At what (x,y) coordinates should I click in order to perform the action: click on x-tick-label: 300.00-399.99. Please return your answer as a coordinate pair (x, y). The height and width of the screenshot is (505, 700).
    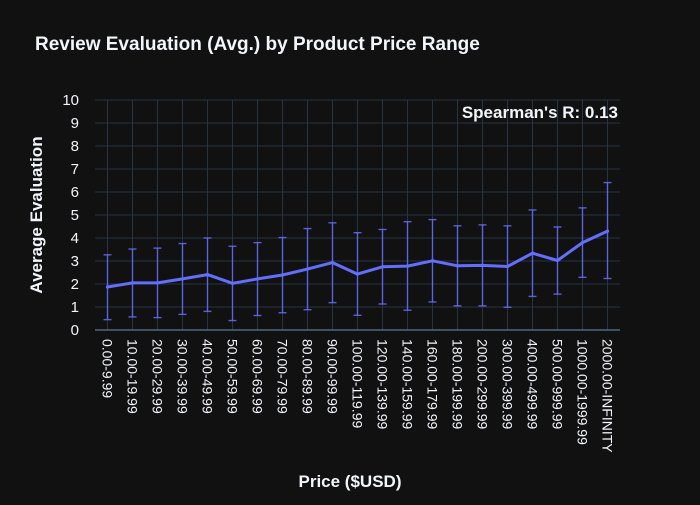
    Looking at the image, I should click on (508, 384).